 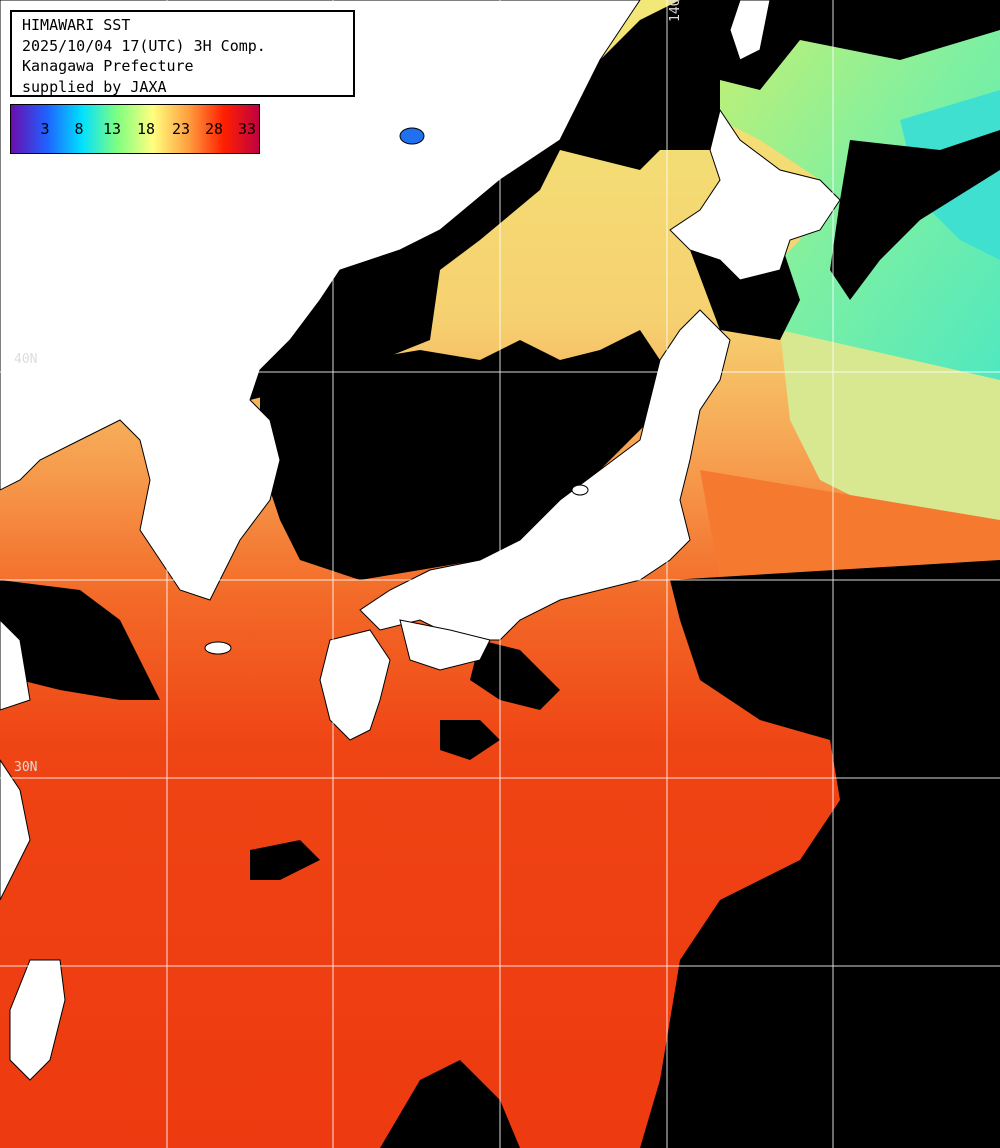 What do you see at coordinates (94, 86) in the screenshot?
I see `supplier-line: supplied by JAXA` at bounding box center [94, 86].